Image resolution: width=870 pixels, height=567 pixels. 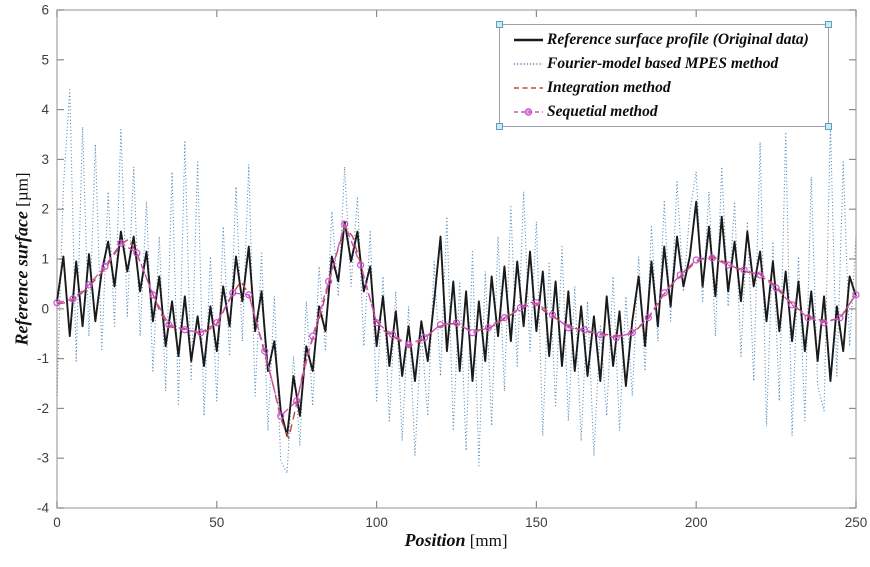 I want to click on y-tick-label: -4, so click(x=43, y=508).